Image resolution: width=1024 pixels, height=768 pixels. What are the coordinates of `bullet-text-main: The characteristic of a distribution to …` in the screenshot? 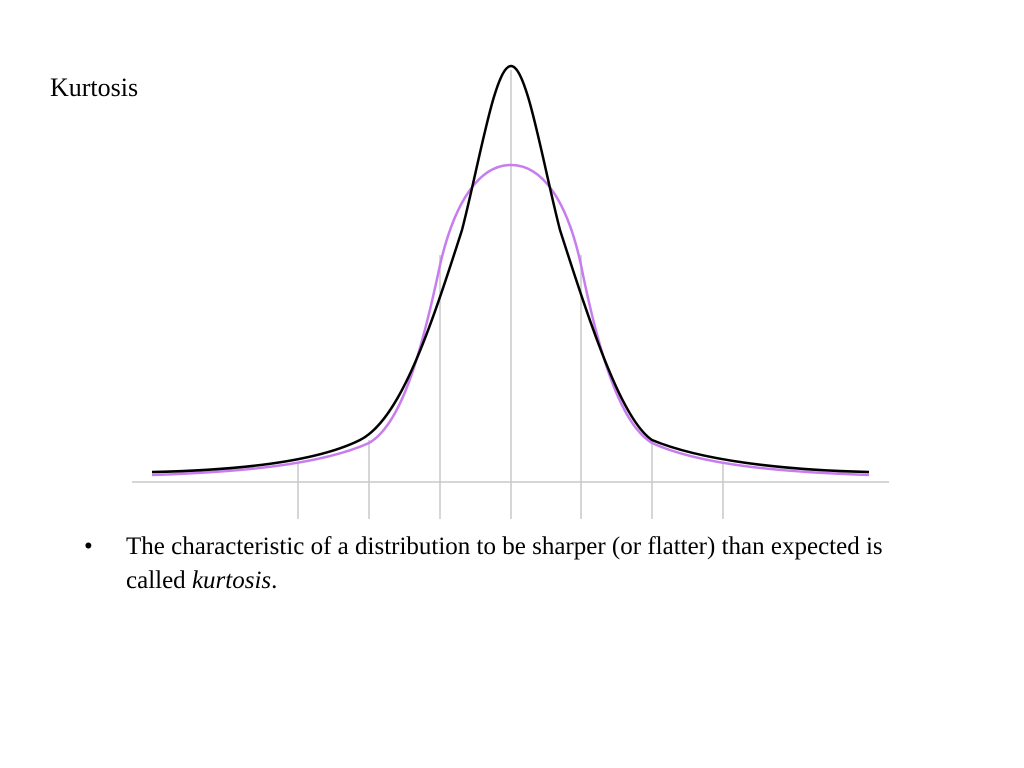 It's located at (504, 563).